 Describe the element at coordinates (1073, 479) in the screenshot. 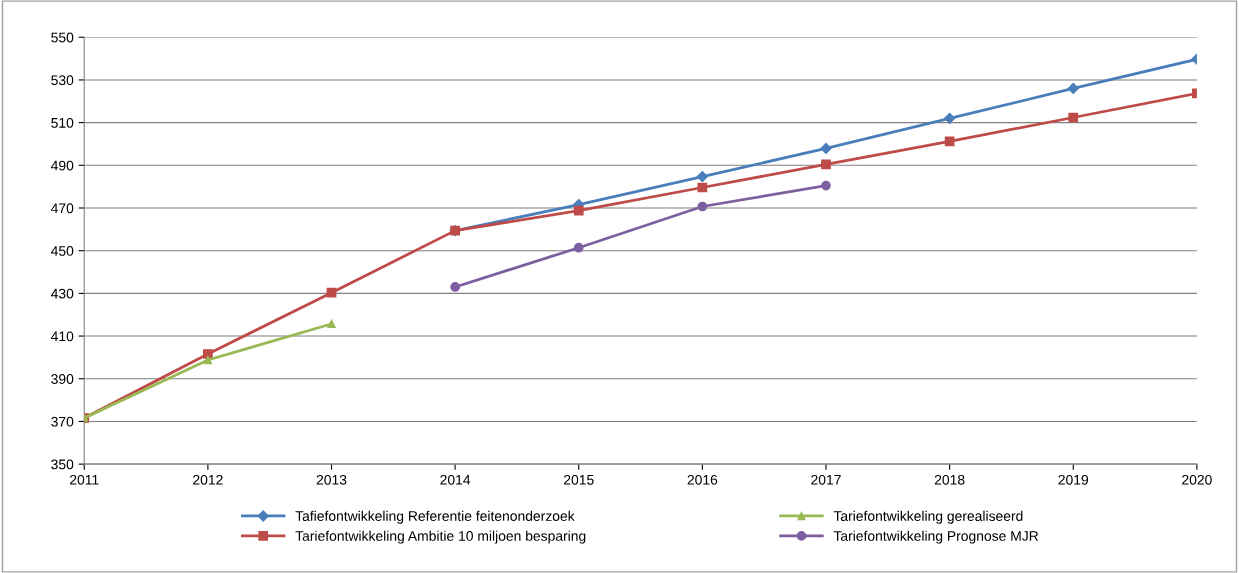

I see `x-tick-label: 2019` at that location.